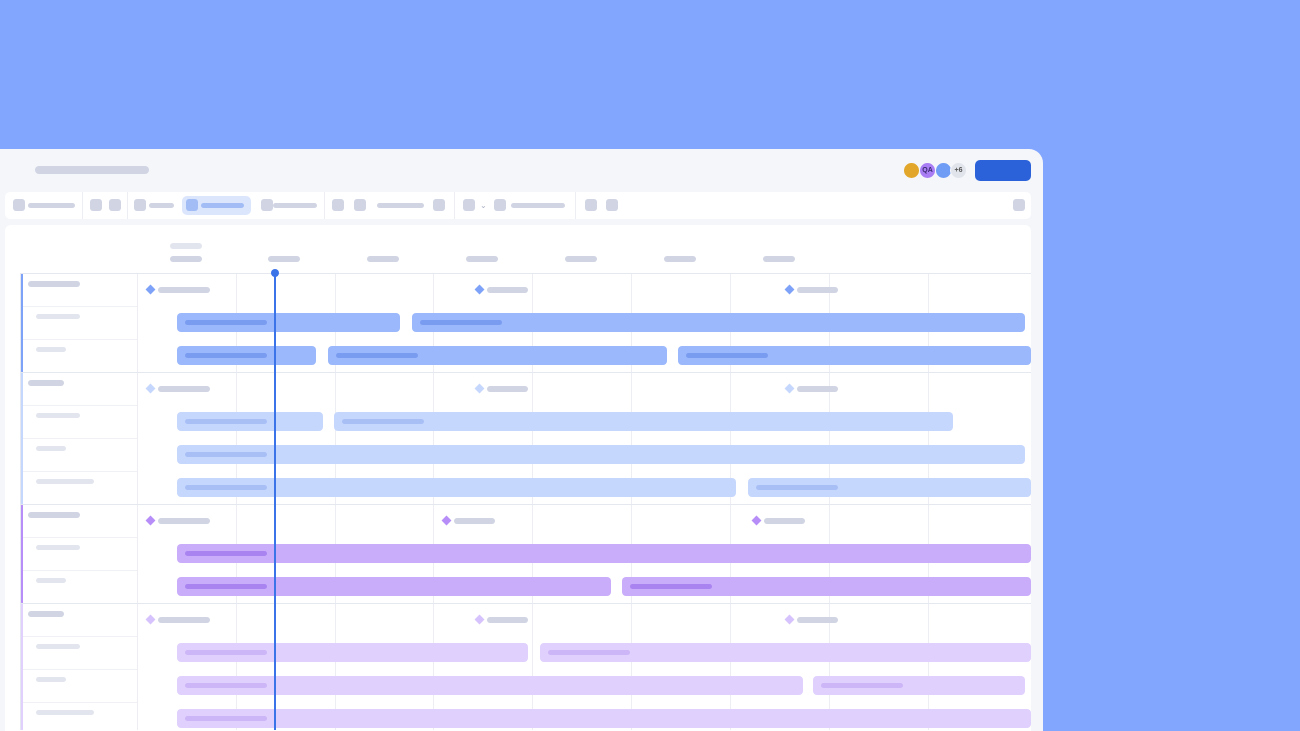 This screenshot has width=1300, height=731. What do you see at coordinates (222, 205) in the screenshot?
I see `view-label-placeholder` at bounding box center [222, 205].